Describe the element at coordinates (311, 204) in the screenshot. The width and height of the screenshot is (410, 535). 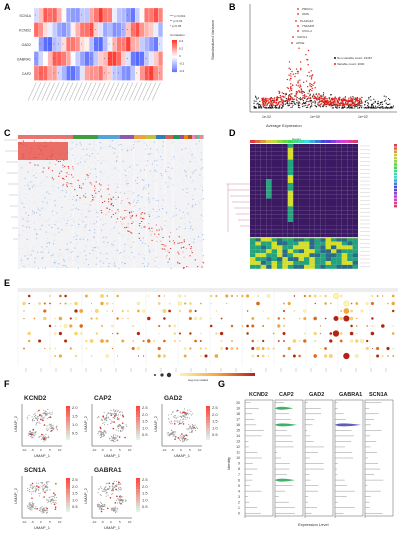
I see `panel-d-heatmap` at that location.